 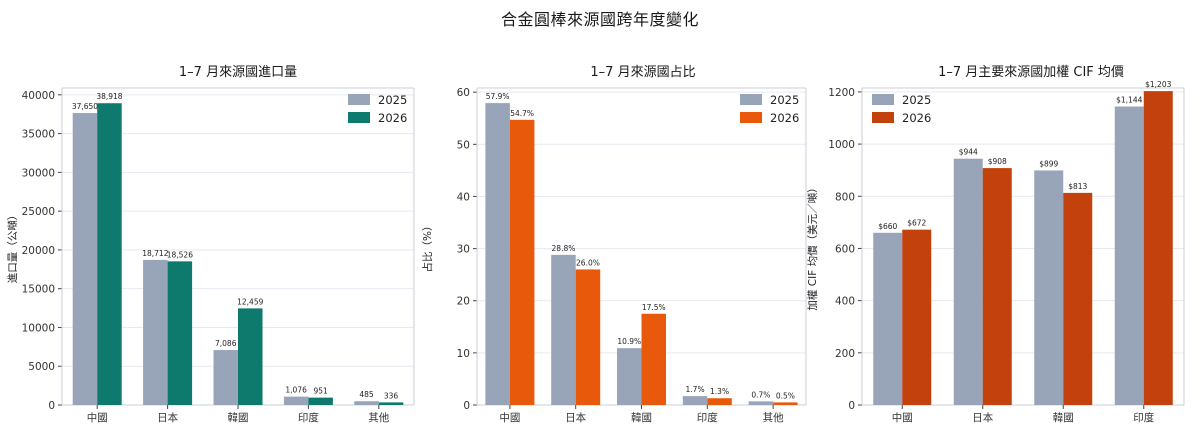 What do you see at coordinates (654, 307) in the screenshot?
I see `data-label: 17.5%` at bounding box center [654, 307].